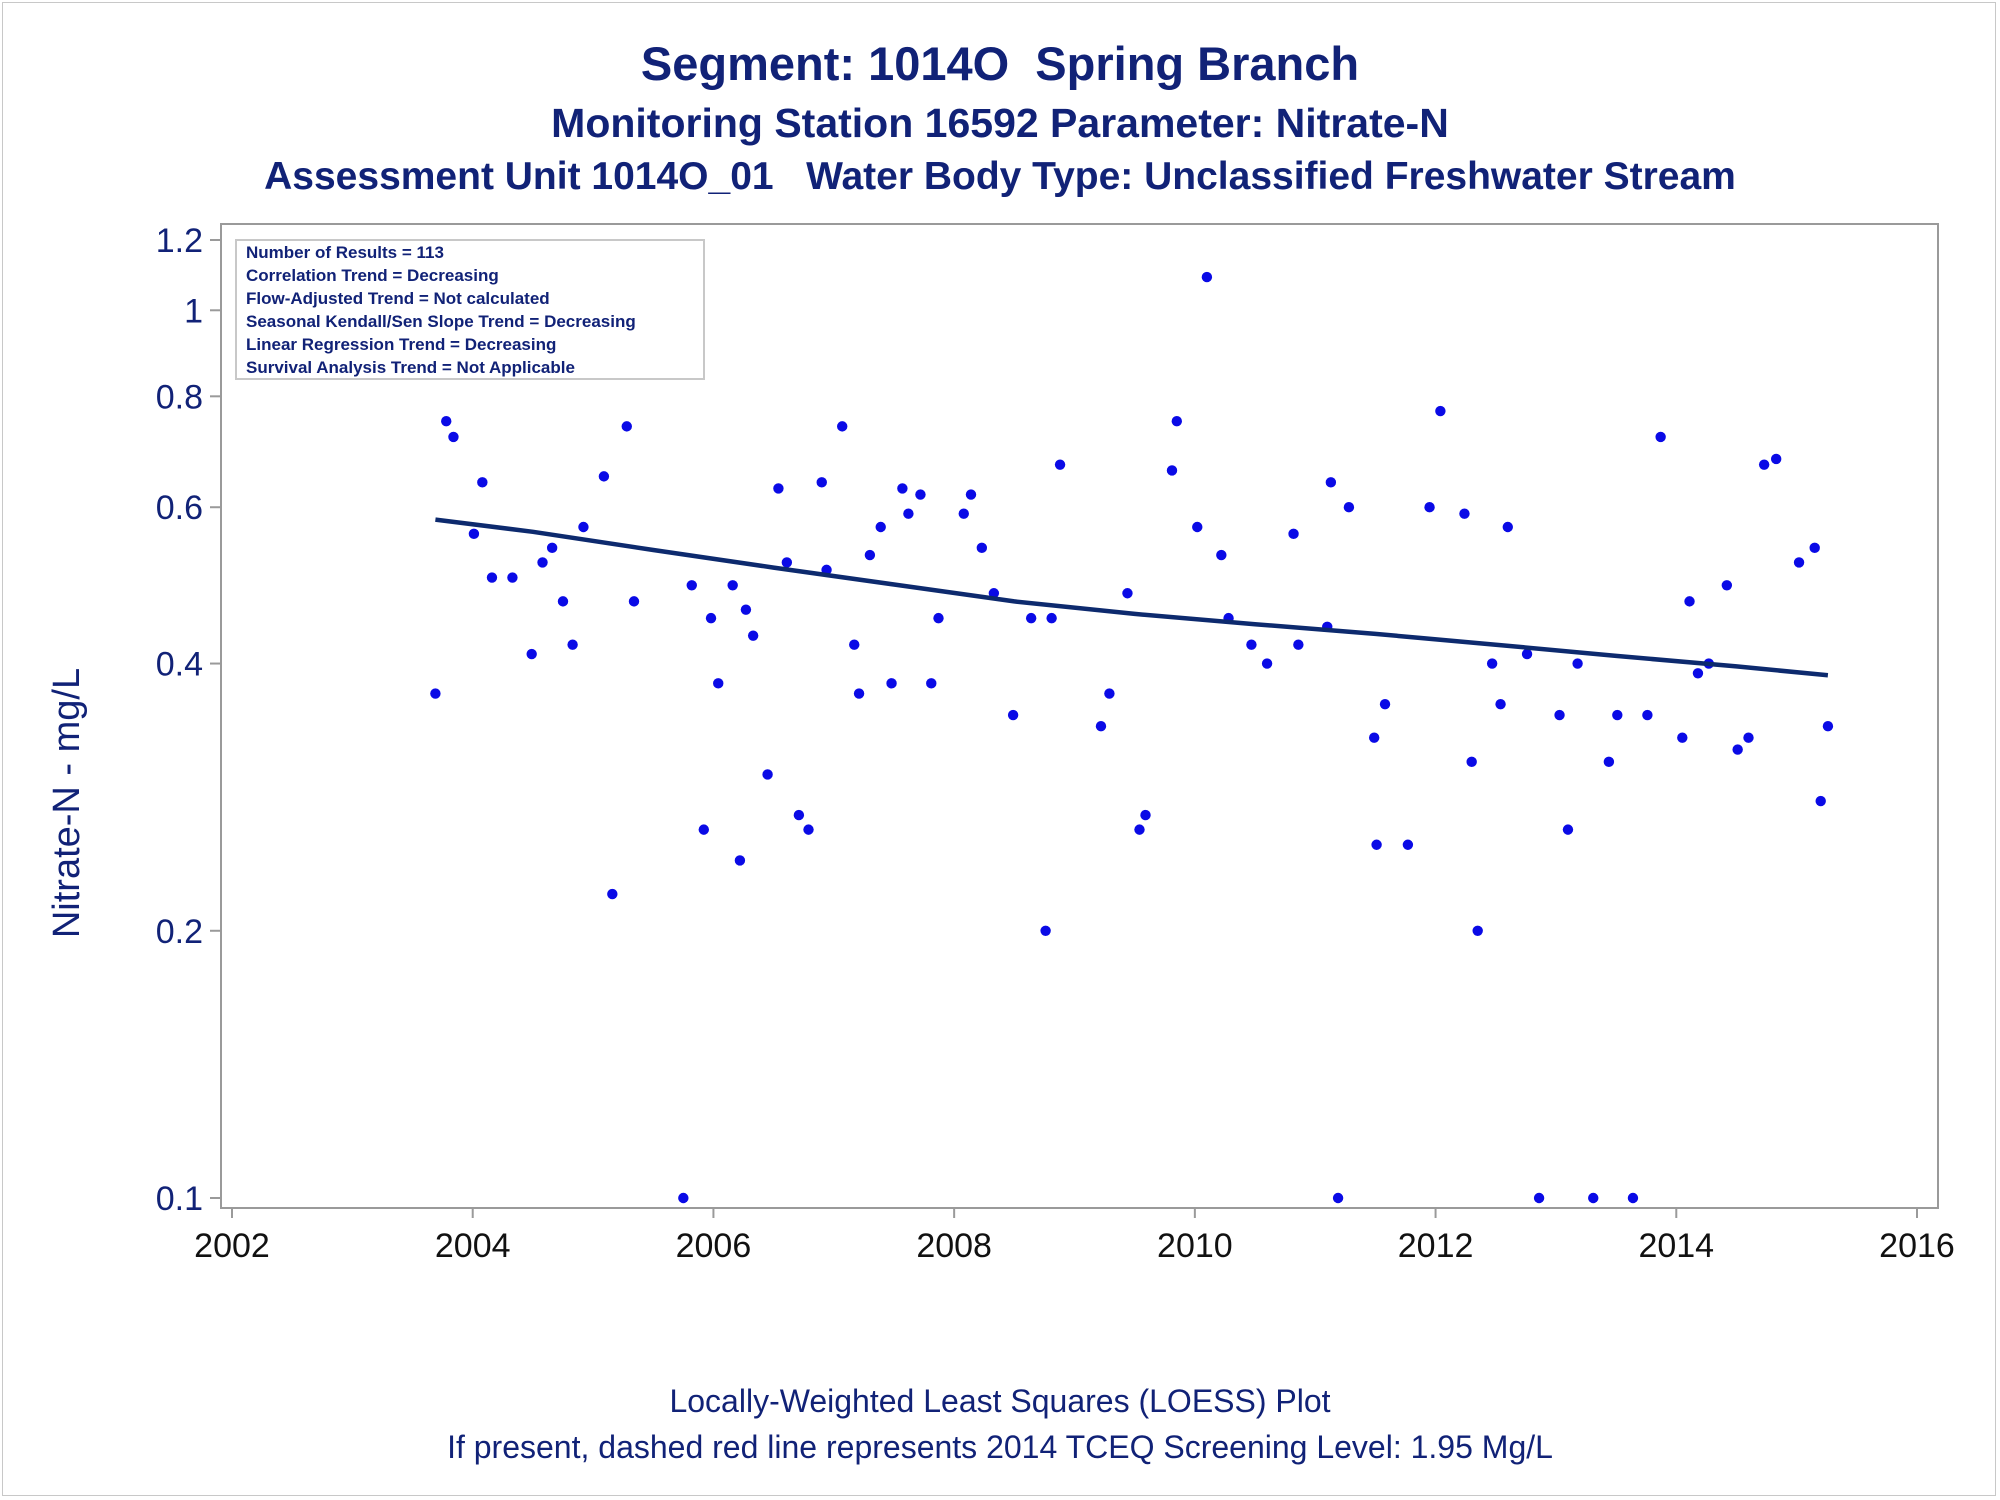 Image resolution: width=2000 pixels, height=1500 pixels. I want to click on y-tick-label: 1, so click(193, 311).